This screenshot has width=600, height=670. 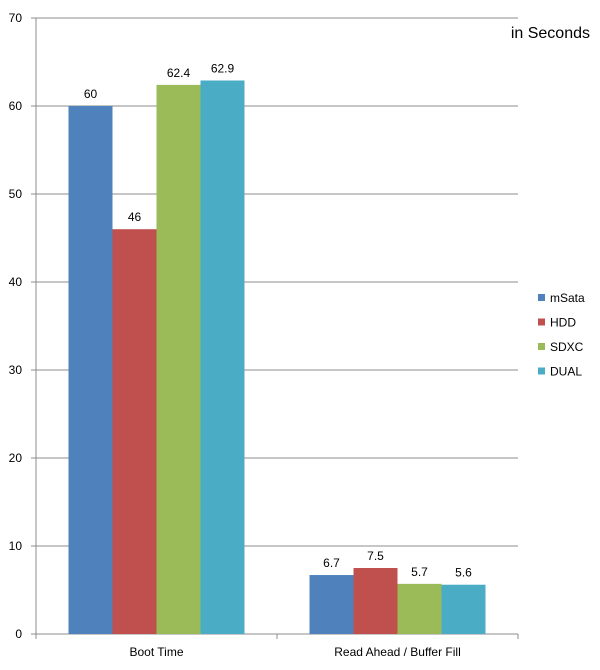 What do you see at coordinates (16, 18) in the screenshot?
I see `y-tick-label: 70` at bounding box center [16, 18].